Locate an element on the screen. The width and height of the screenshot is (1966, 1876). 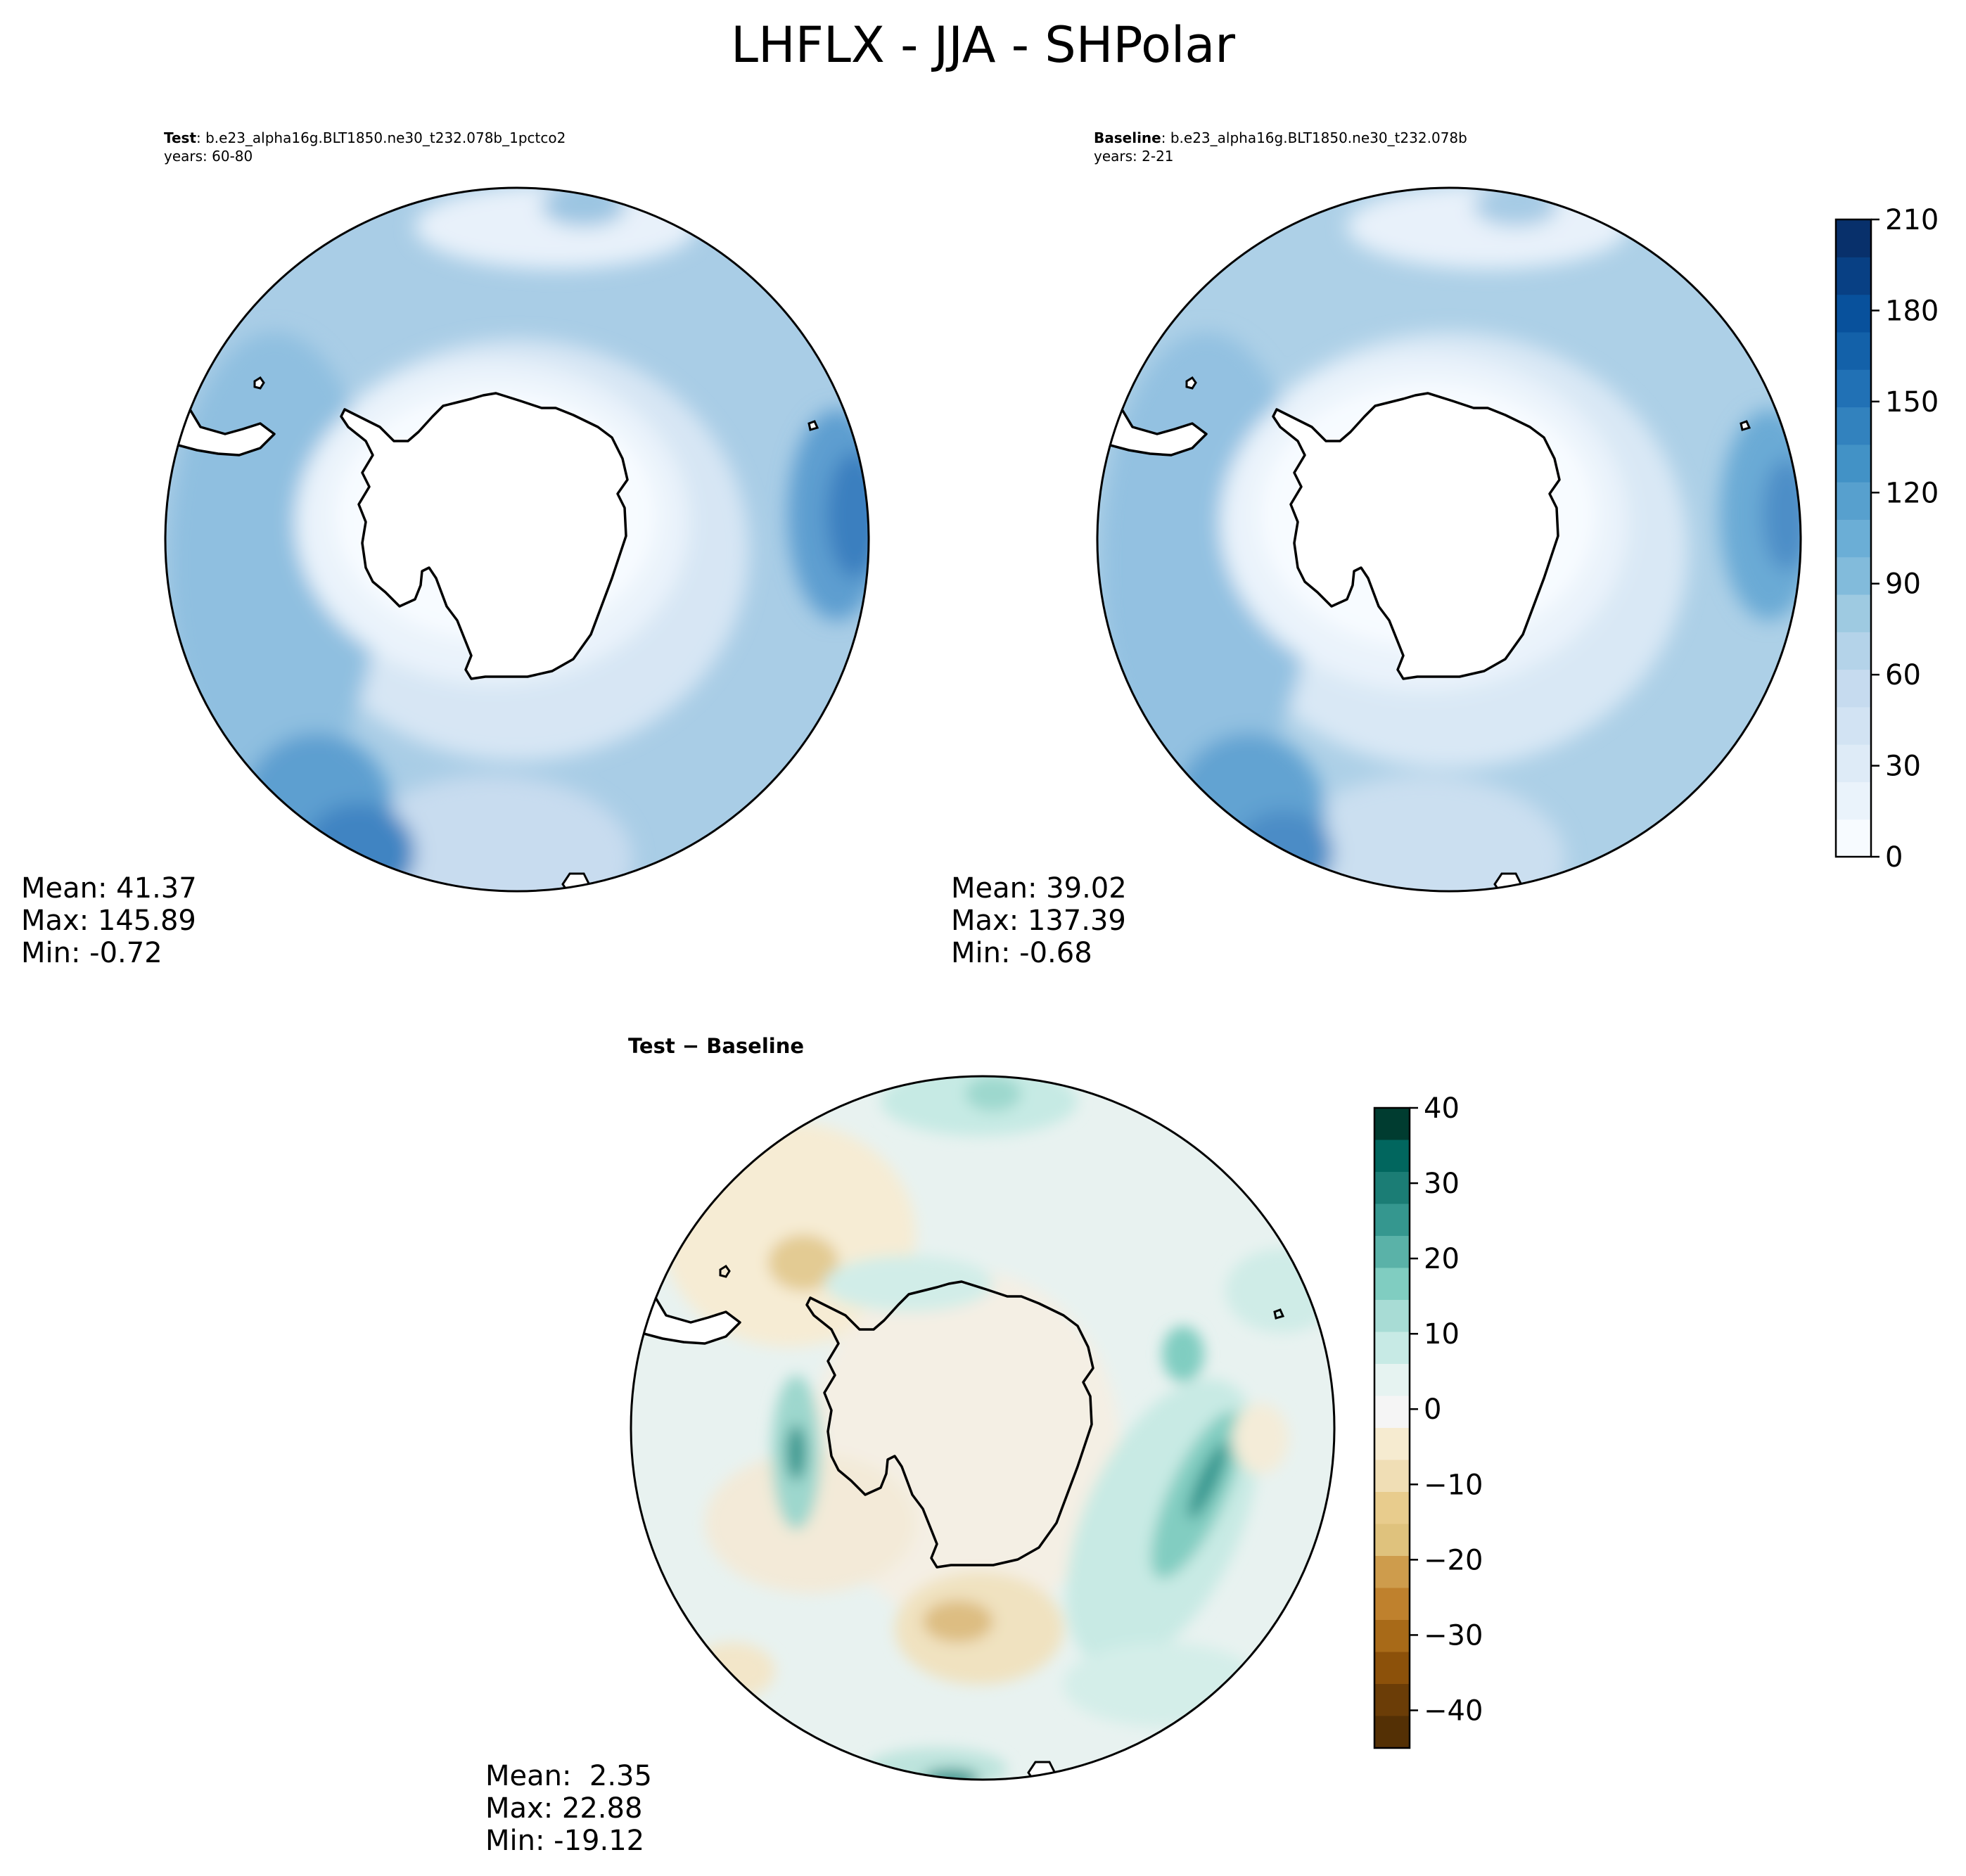
difference-mean: Mean: 2.35 is located at coordinates (568, 1776).